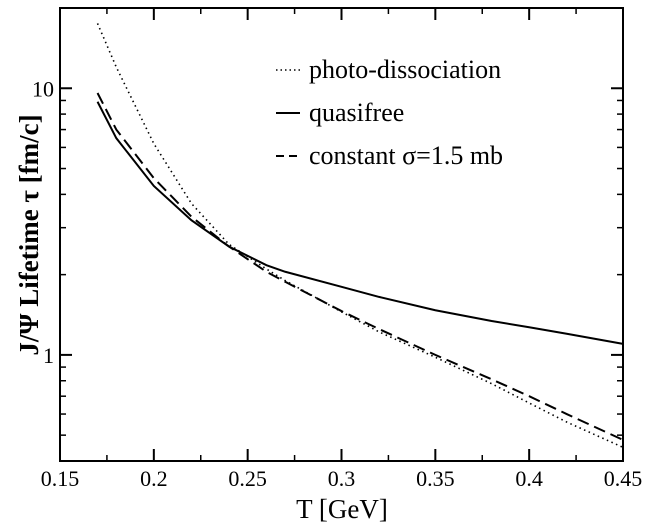 The image size is (664, 522). What do you see at coordinates (342, 508) in the screenshot?
I see `x-axis-label: T [GeV]` at bounding box center [342, 508].